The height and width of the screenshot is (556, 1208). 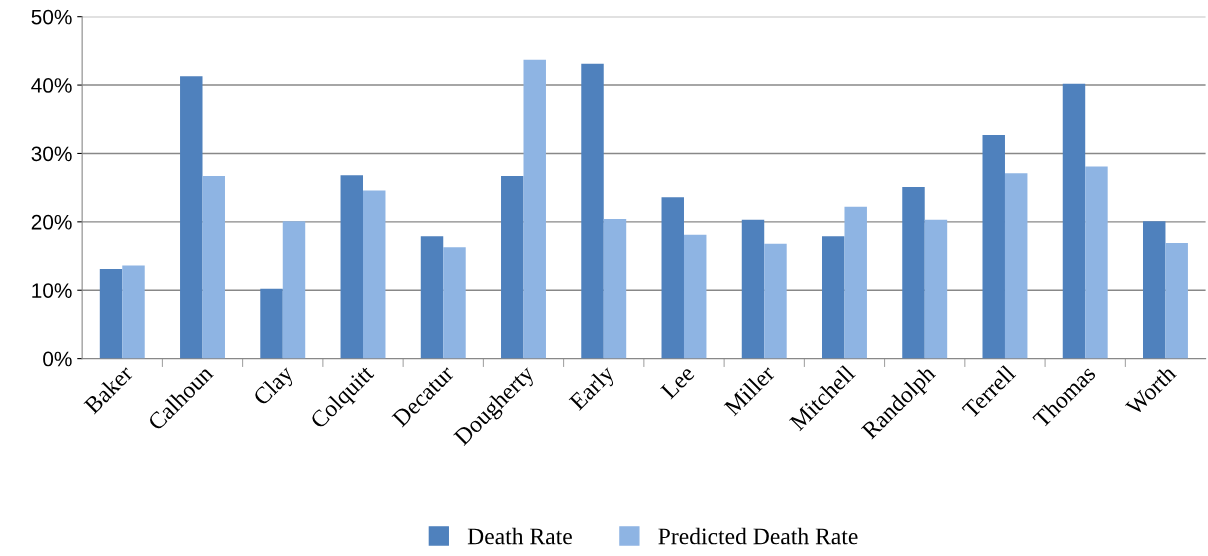 What do you see at coordinates (274, 386) in the screenshot?
I see `x-tick-label: Clay` at bounding box center [274, 386].